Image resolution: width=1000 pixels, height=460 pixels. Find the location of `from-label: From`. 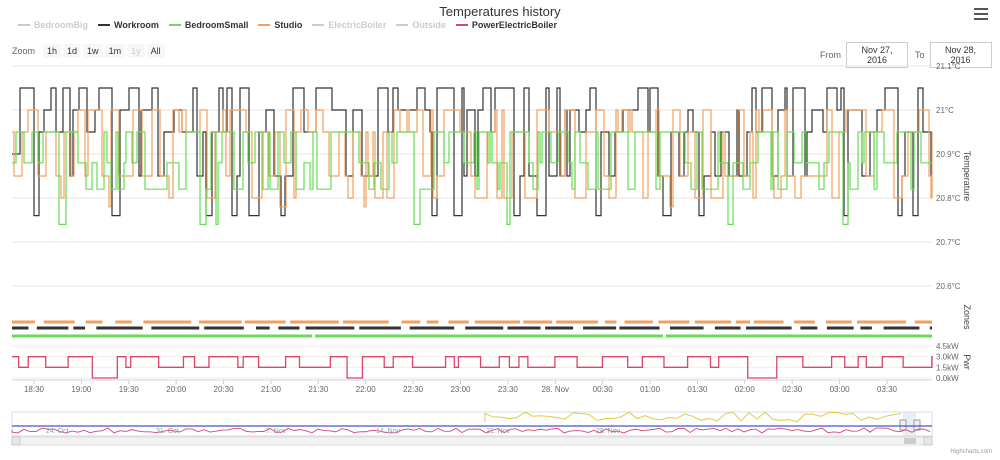

from-label: From is located at coordinates (830, 55).